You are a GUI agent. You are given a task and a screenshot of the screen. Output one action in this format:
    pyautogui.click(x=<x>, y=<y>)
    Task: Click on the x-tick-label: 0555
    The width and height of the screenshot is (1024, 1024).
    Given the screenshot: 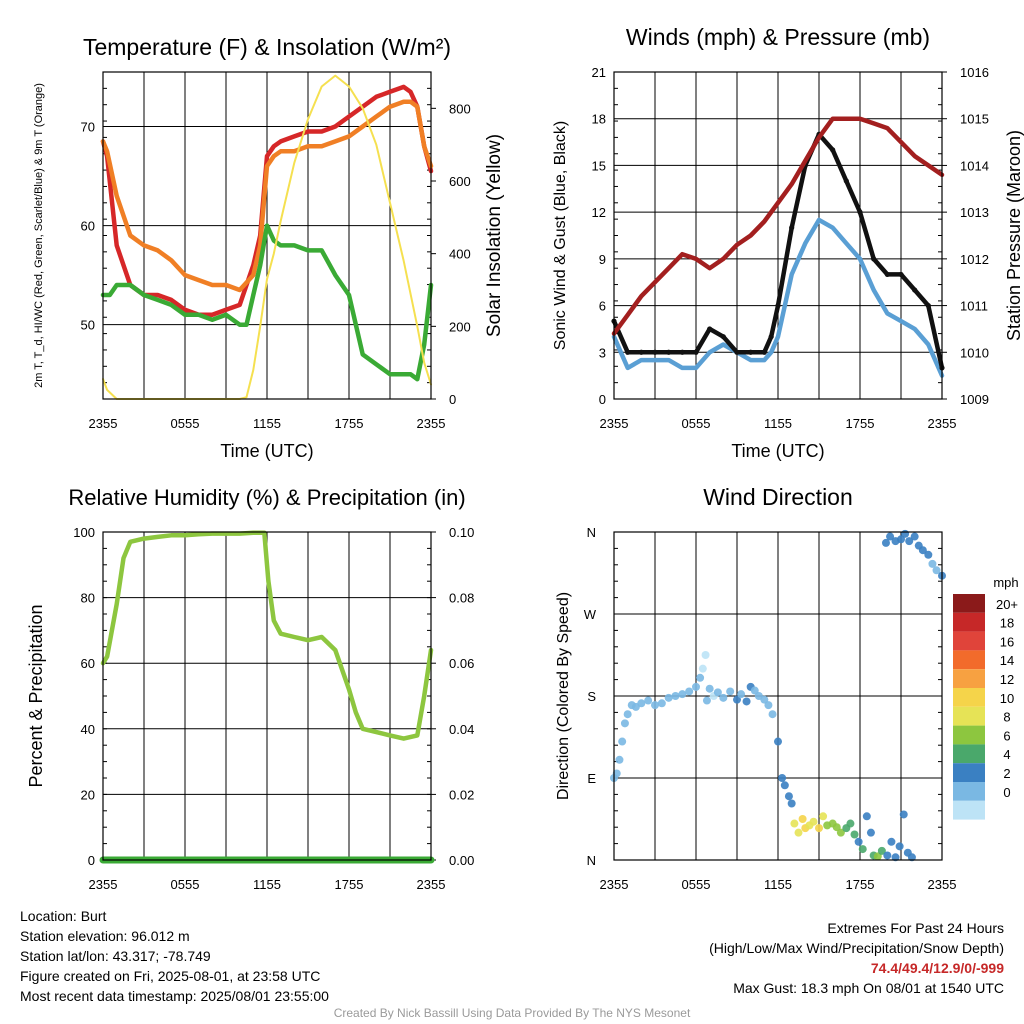 What is the action you would take?
    pyautogui.click(x=696, y=423)
    